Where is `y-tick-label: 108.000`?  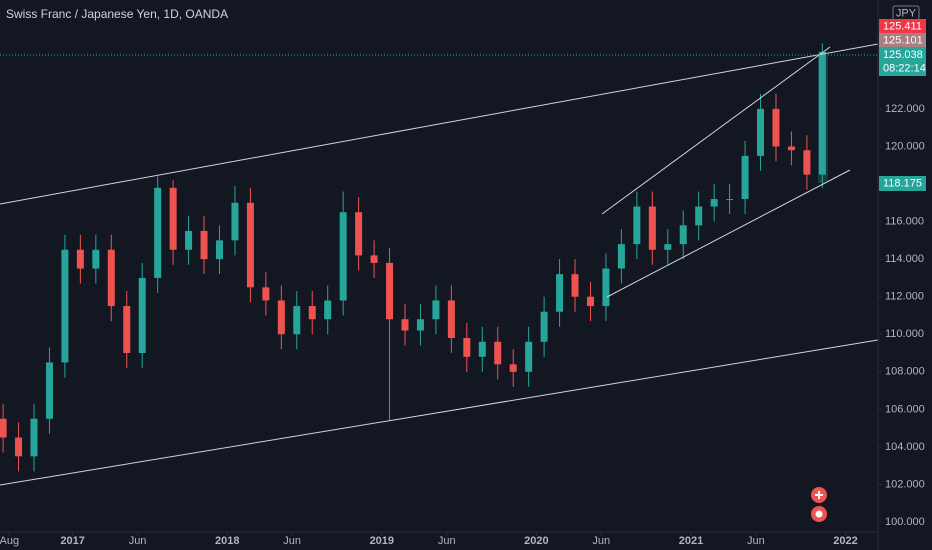 y-tick-label: 108.000 is located at coordinates (905, 372).